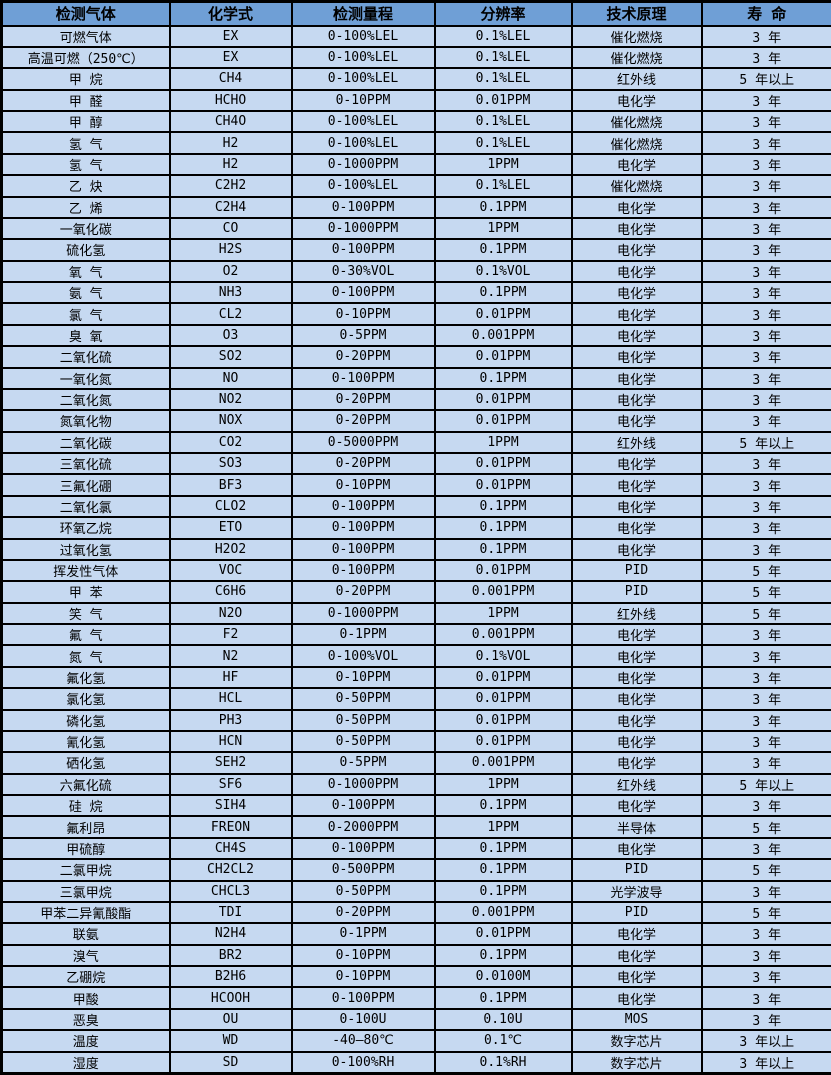 Image resolution: width=831 pixels, height=1075 pixels. I want to click on cell-lifespan: 5 年, so click(765, 592).